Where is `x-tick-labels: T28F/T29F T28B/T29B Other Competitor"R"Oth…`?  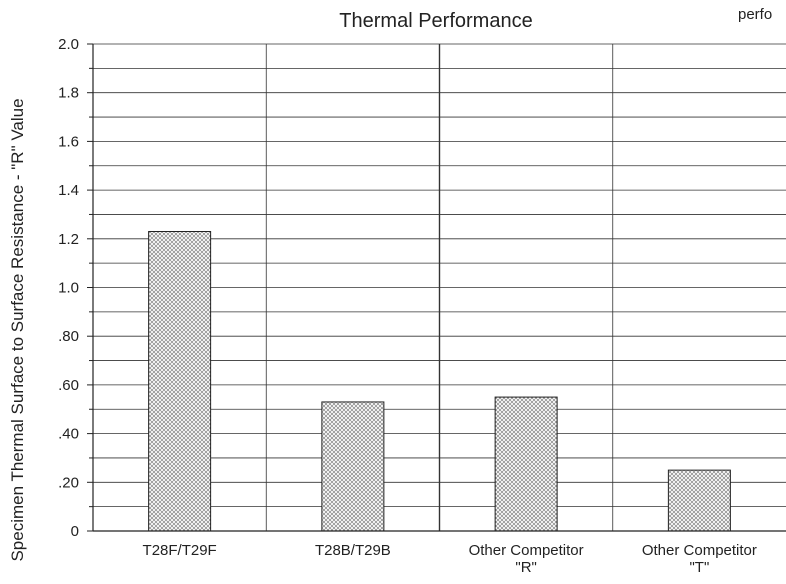 x-tick-labels: T28F/T29F T28B/T29B Other Competitor"R"Oth… is located at coordinates (450, 559).